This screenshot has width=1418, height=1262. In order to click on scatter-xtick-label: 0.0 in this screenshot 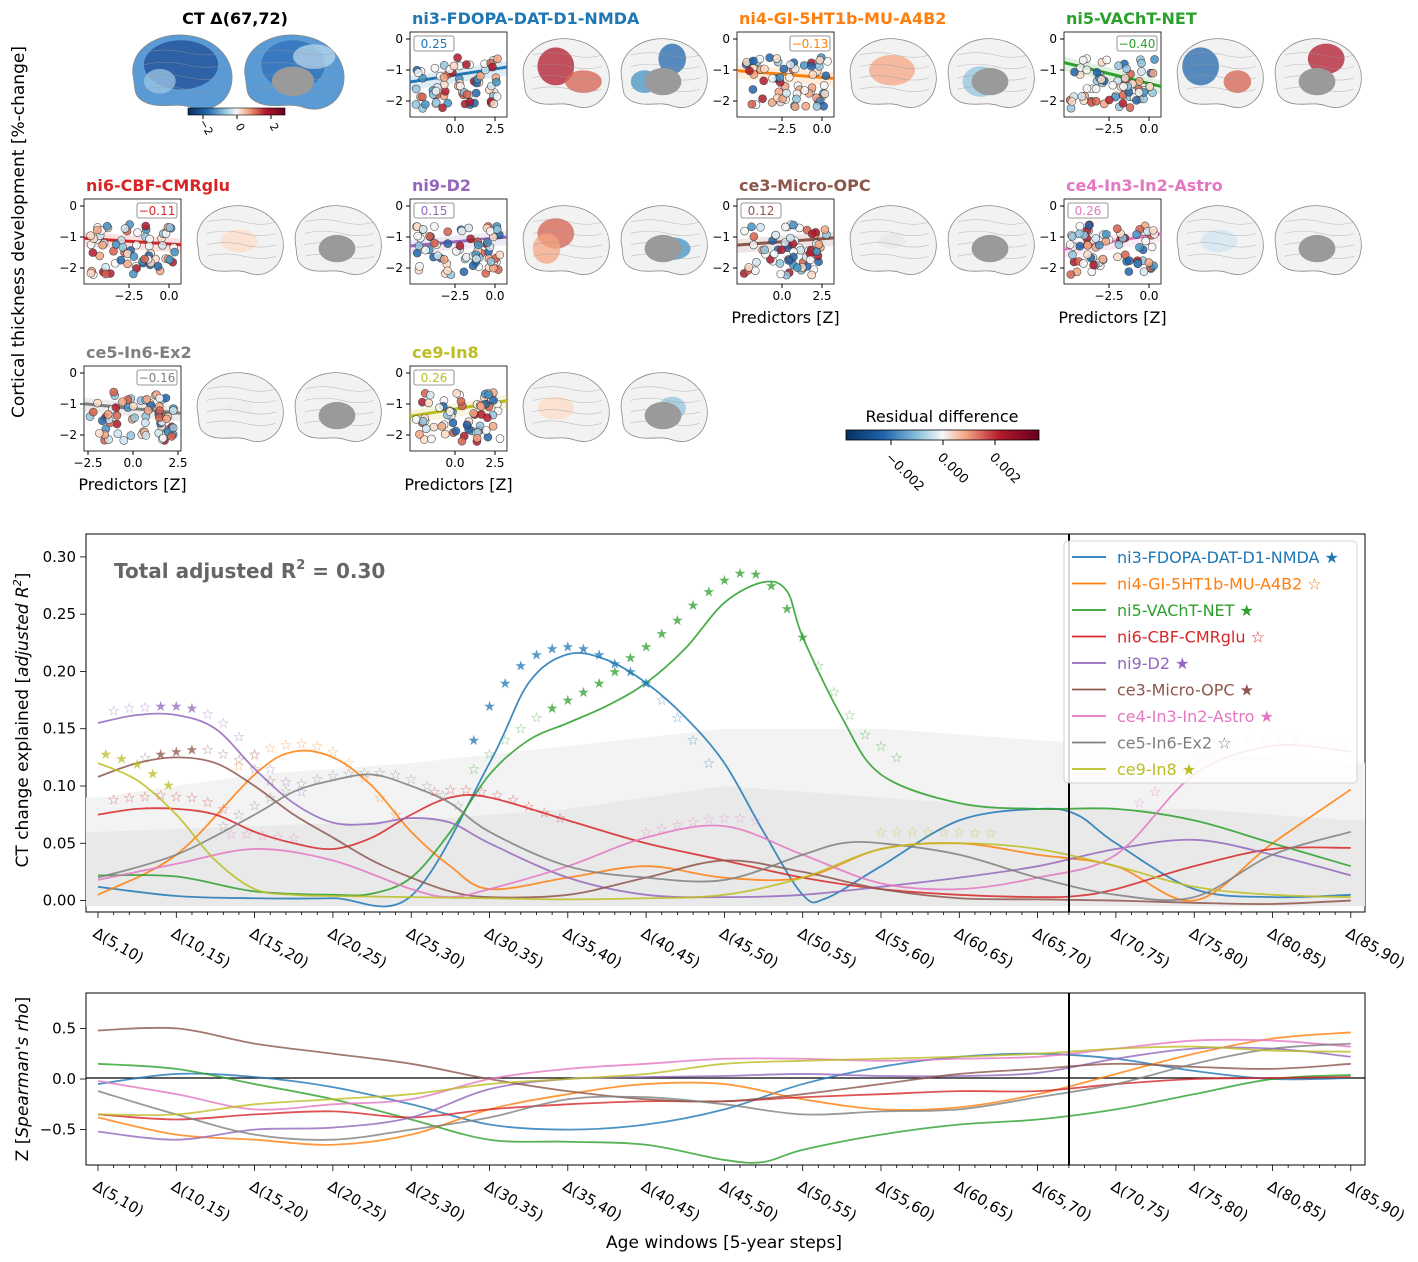, I will do `click(454, 129)`.